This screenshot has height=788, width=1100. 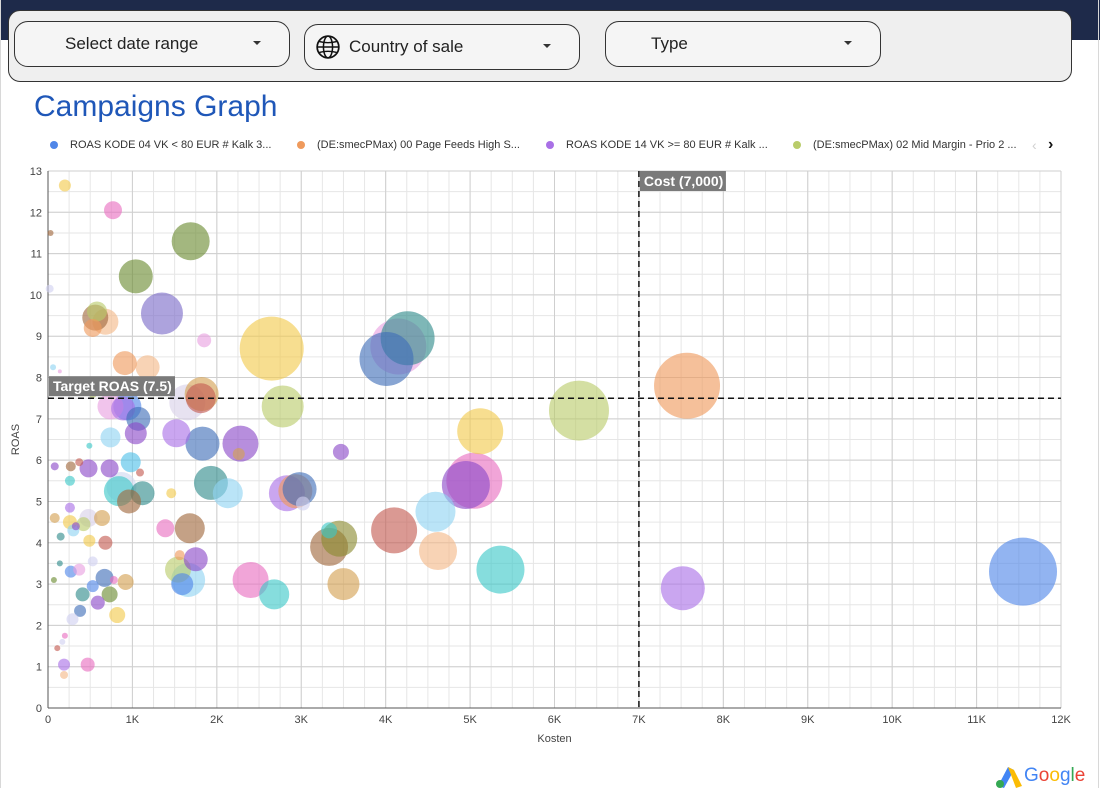 What do you see at coordinates (639, 720) in the screenshot?
I see `x-tick-label: 7K` at bounding box center [639, 720].